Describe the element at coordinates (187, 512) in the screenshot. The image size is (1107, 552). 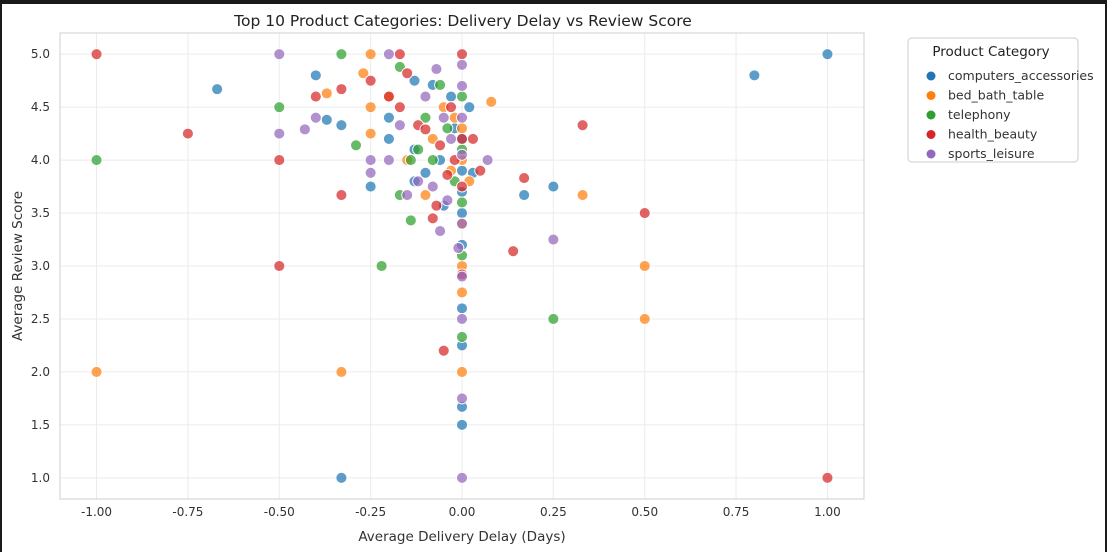
I see `x-tick-label: -0.75` at that location.